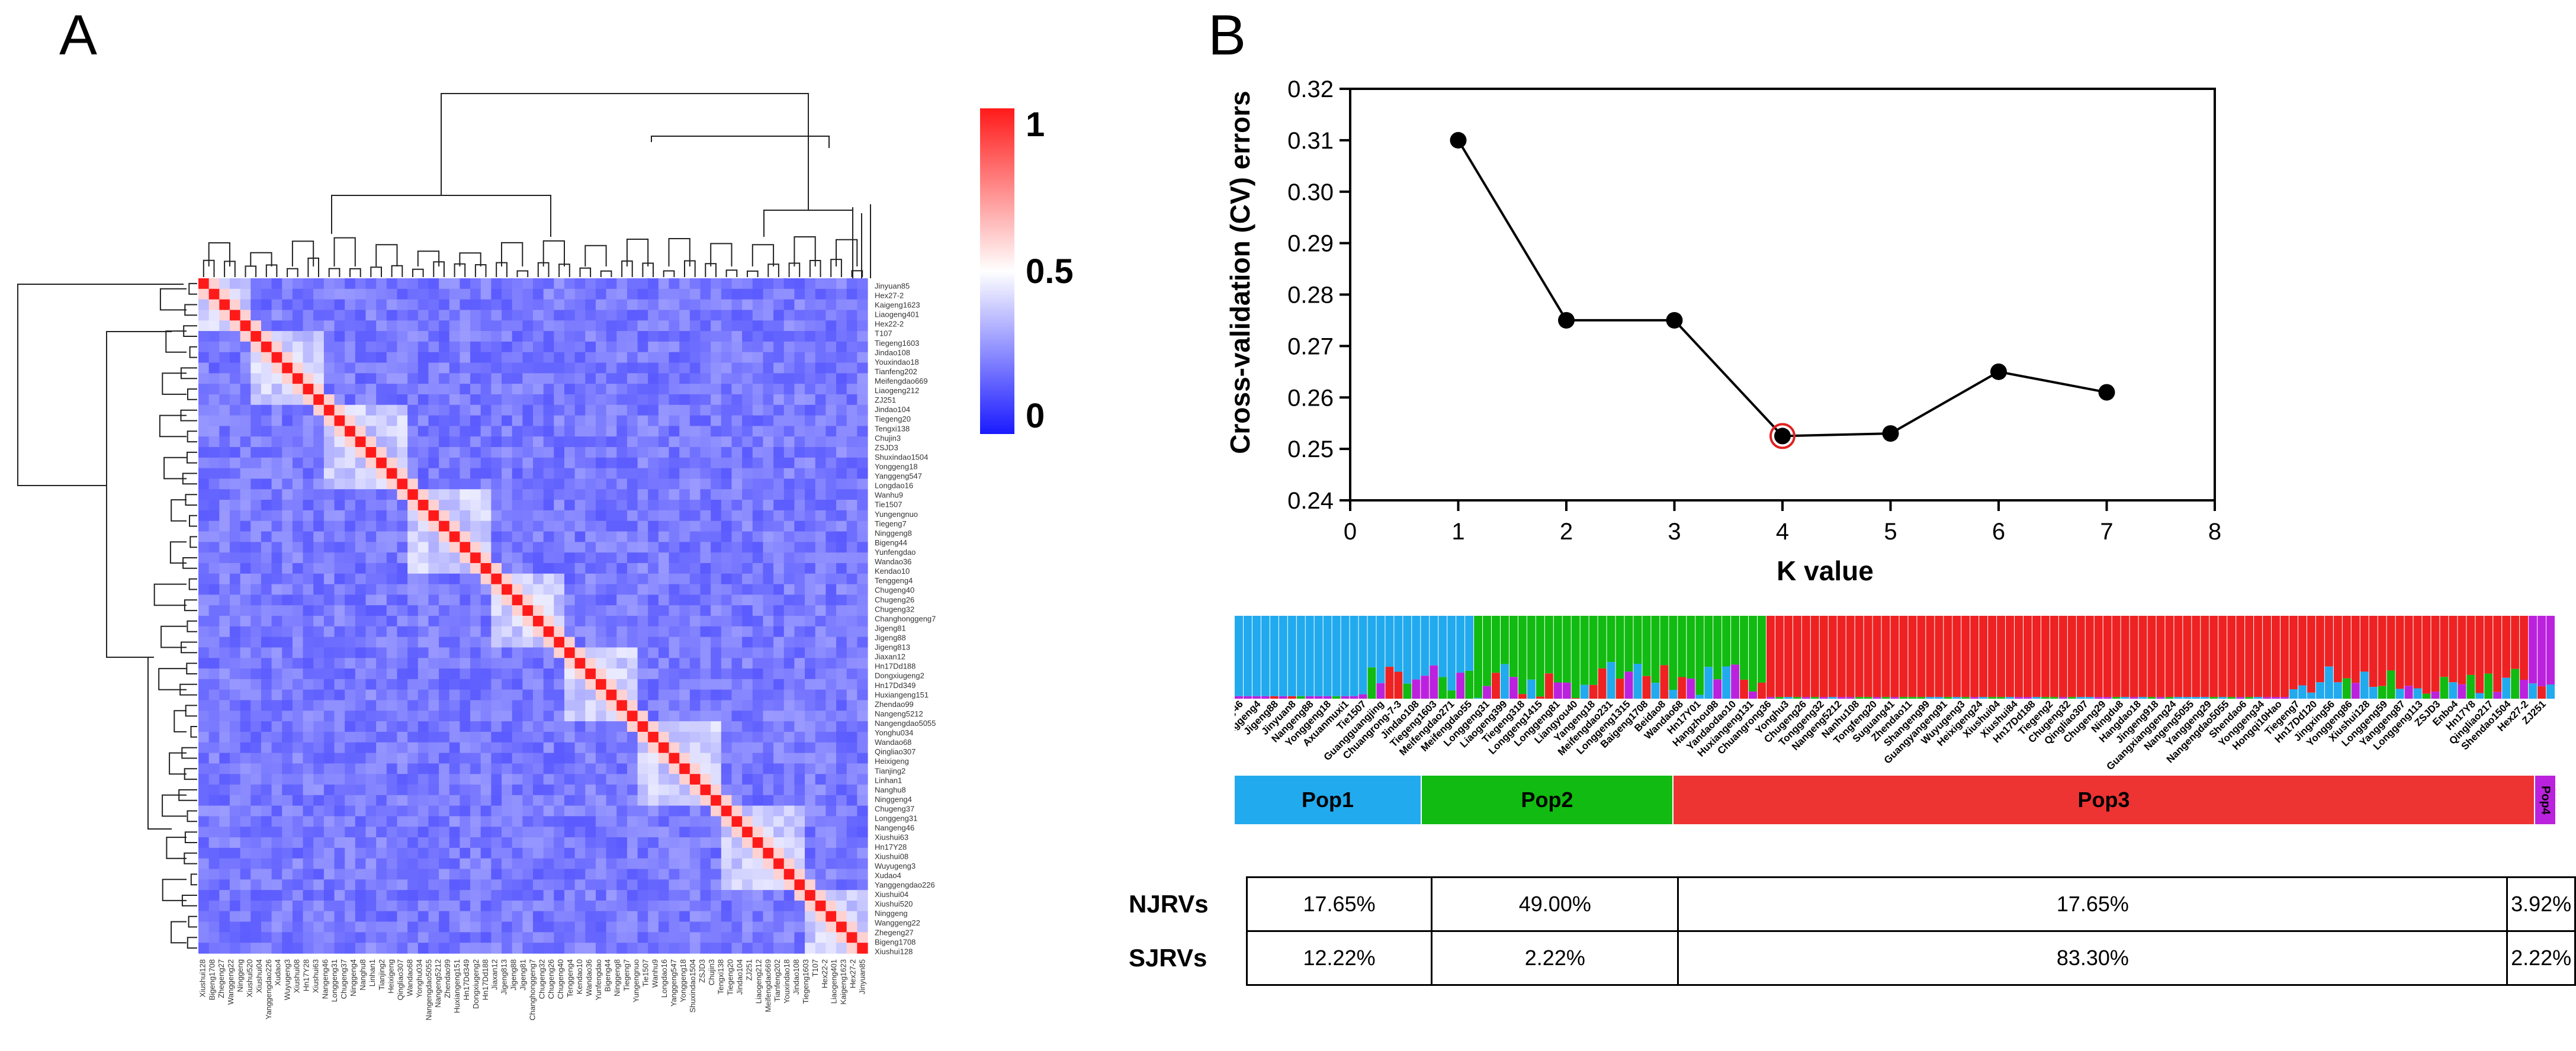 The width and height of the screenshot is (2576, 1051). What do you see at coordinates (890, 657) in the screenshot?
I see `heatmap-row-label: Jiaxan12` at bounding box center [890, 657].